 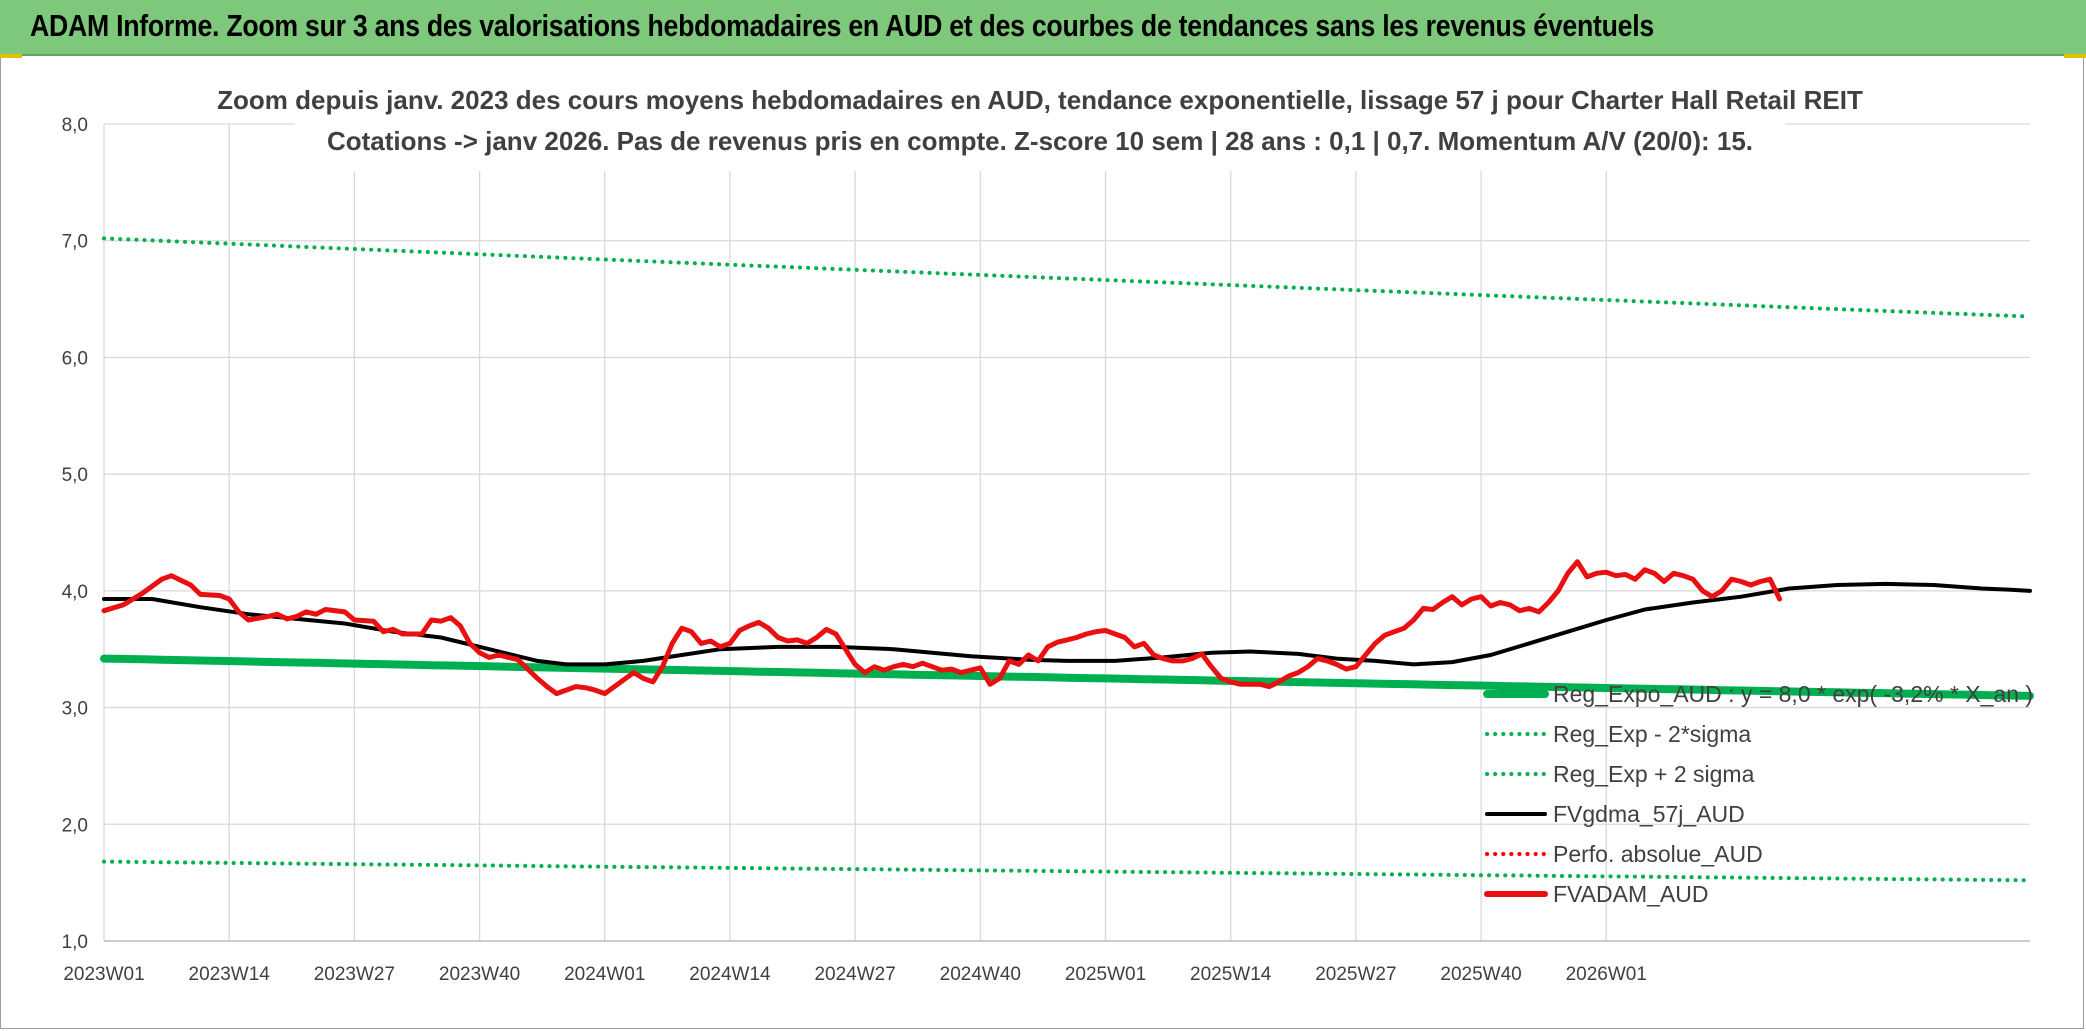 I want to click on x-tick-label: 2025W27, so click(x=1355, y=974).